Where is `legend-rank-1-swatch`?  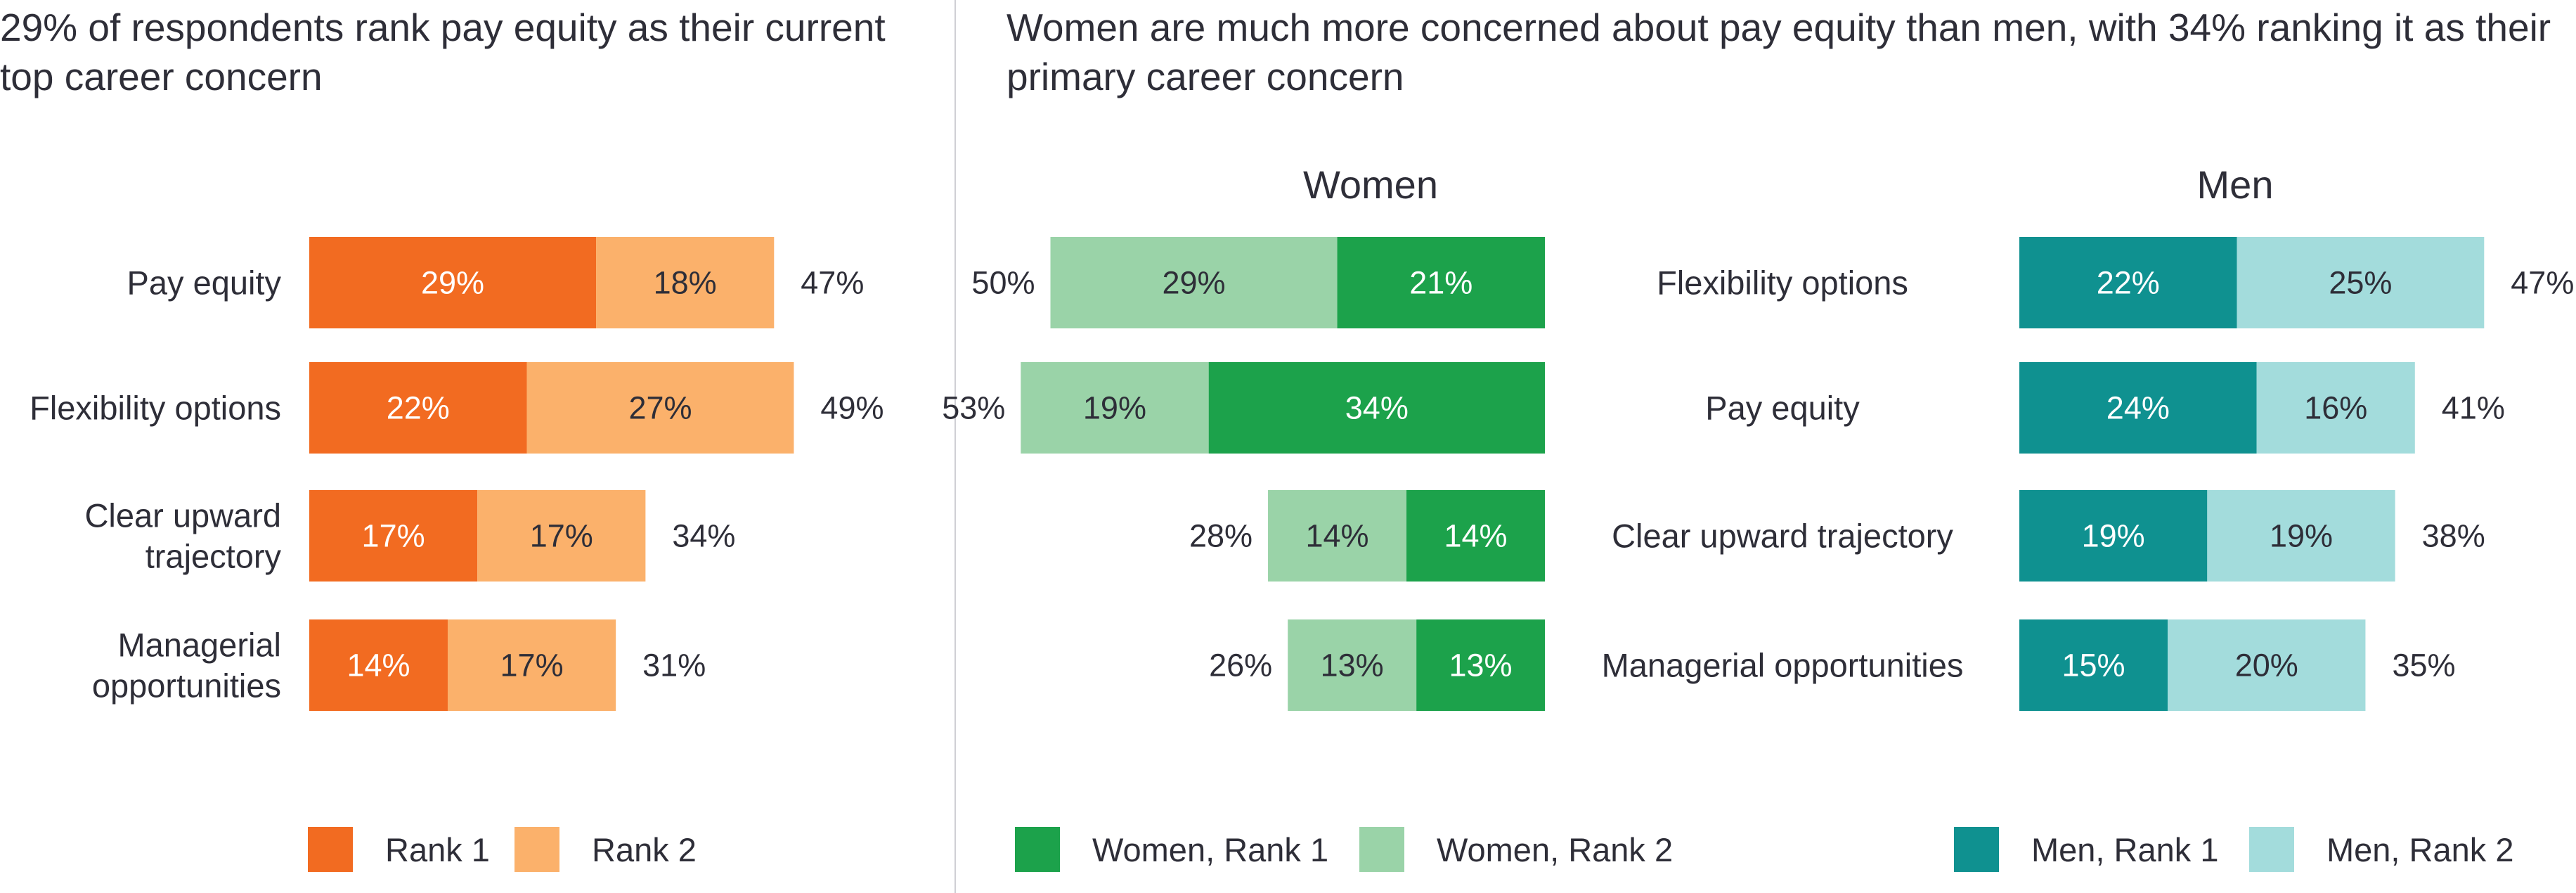
legend-rank-1-swatch is located at coordinates (330, 849).